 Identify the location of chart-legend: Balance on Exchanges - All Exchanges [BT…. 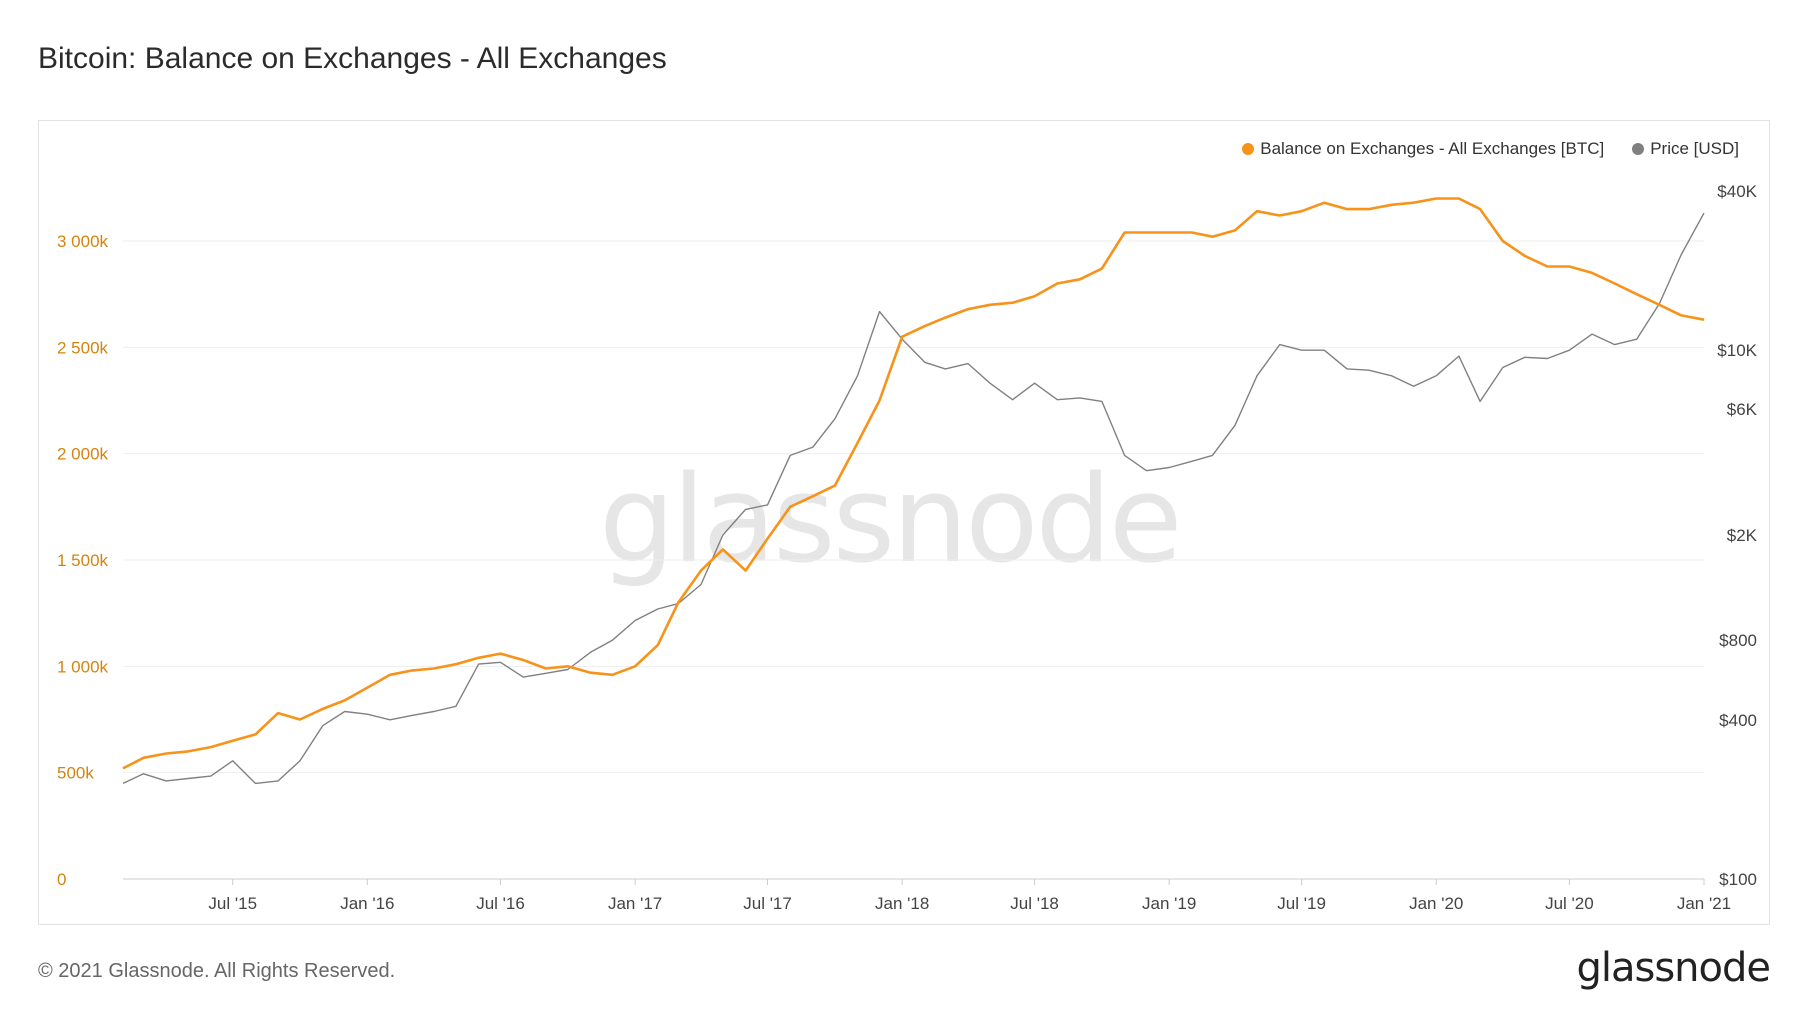
(1490, 149).